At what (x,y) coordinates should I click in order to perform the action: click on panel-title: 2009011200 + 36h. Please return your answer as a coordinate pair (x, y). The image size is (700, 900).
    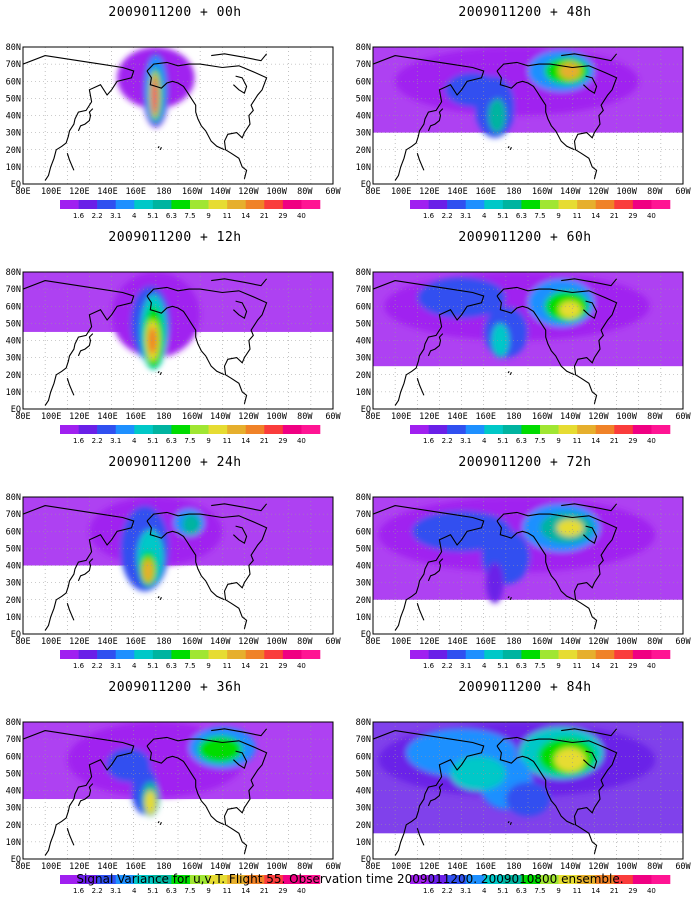
    Looking at the image, I should click on (175, 687).